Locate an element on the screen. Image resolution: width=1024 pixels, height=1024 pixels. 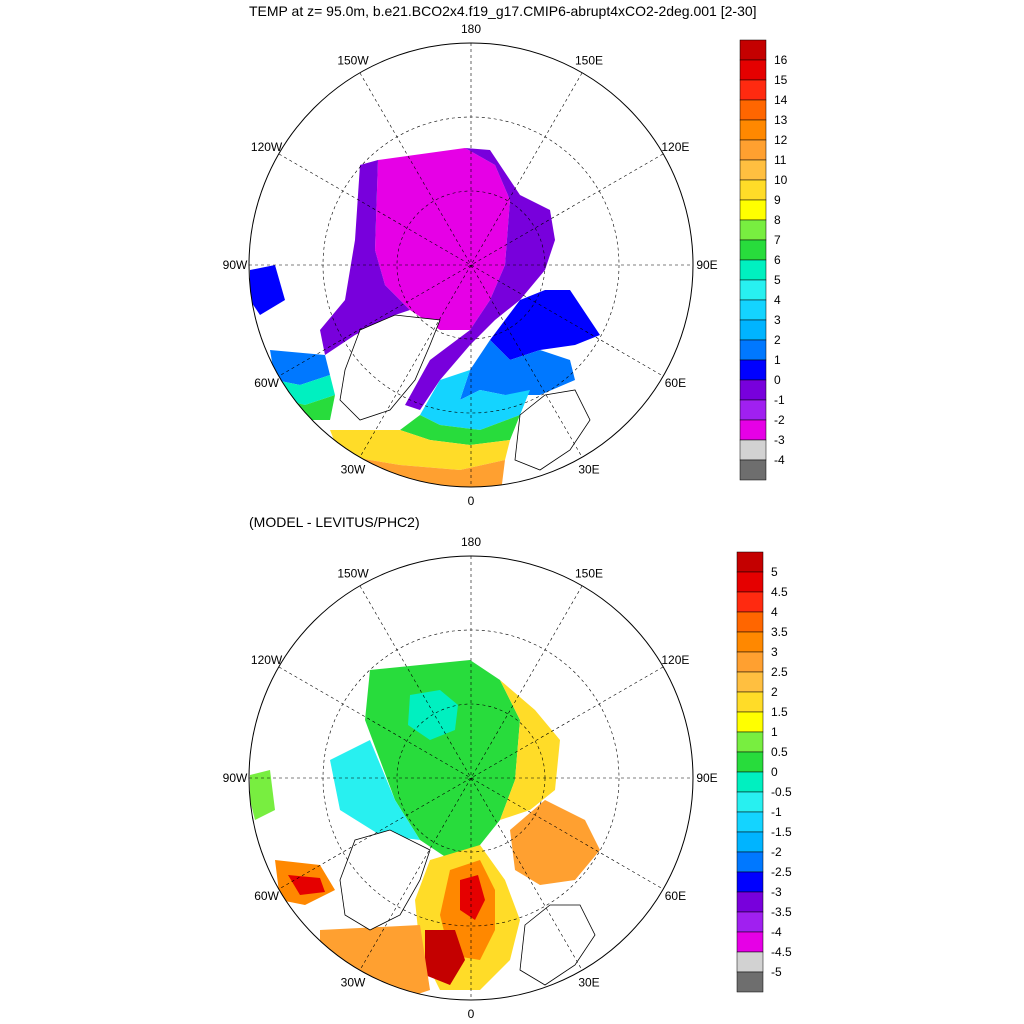
longitude-label: 30E is located at coordinates (588, 982).